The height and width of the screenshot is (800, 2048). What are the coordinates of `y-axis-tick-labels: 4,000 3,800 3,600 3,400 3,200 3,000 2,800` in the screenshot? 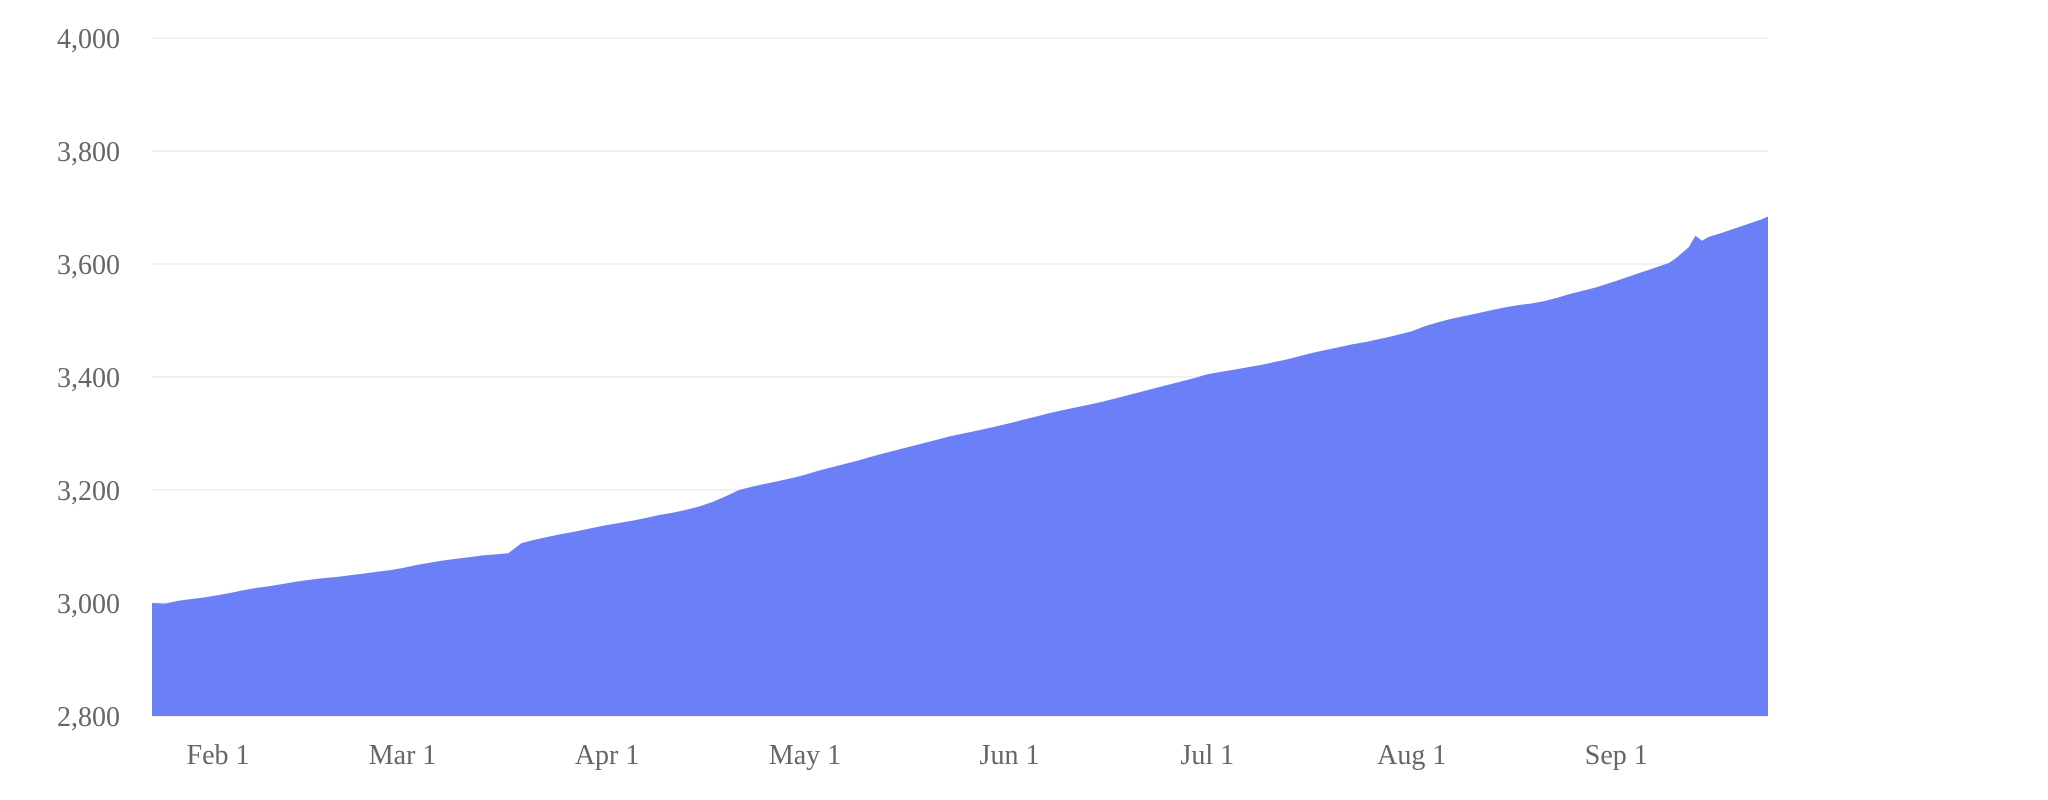 It's located at (88, 378).